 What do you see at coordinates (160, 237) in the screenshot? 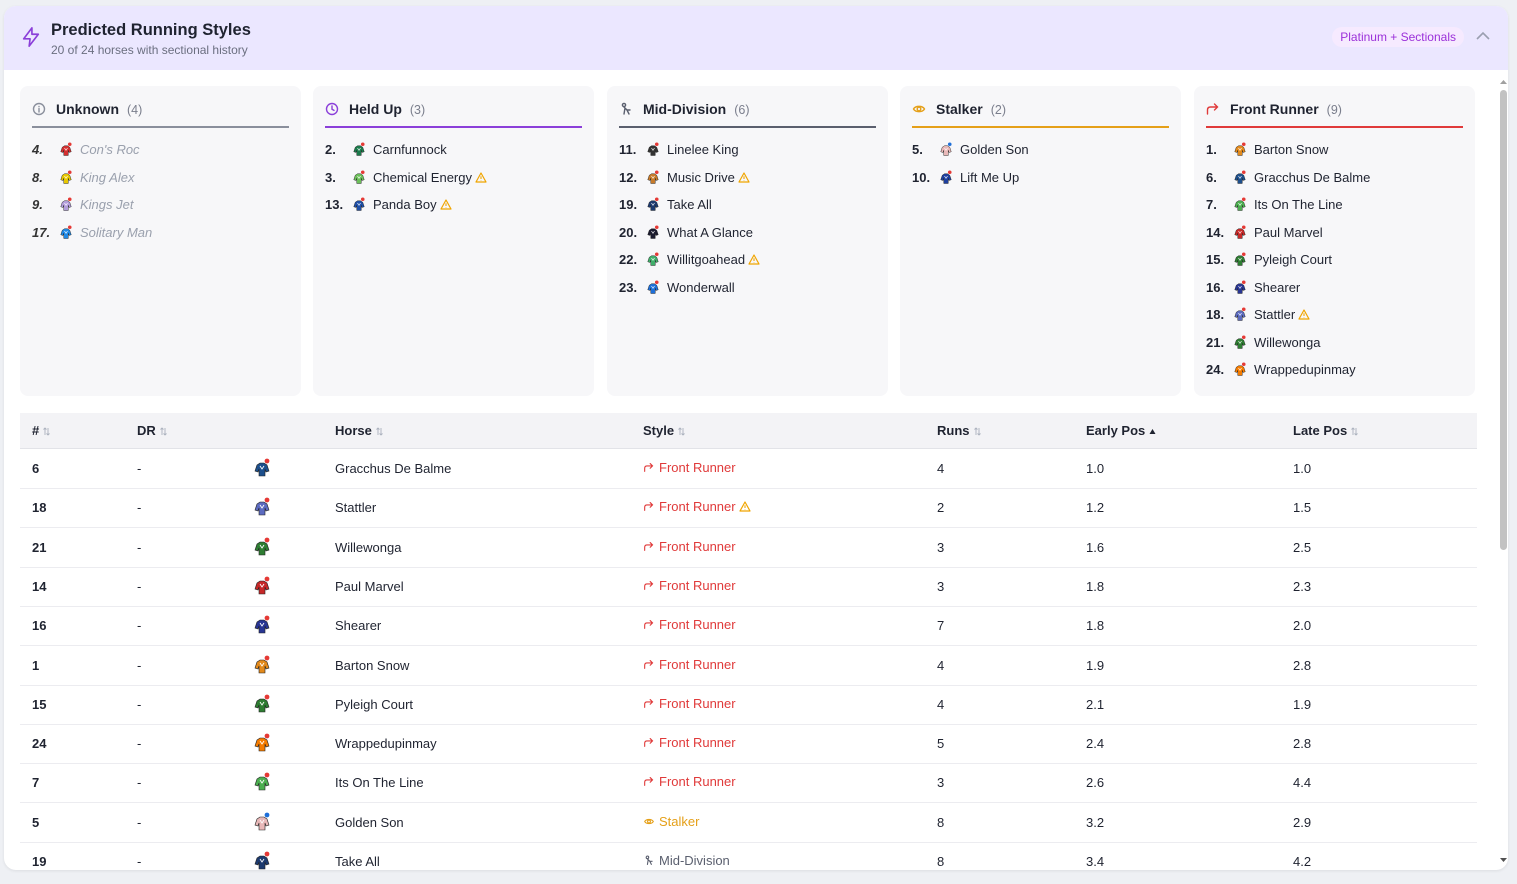
I see `style-horse-item: 17. Solitary Man` at bounding box center [160, 237].